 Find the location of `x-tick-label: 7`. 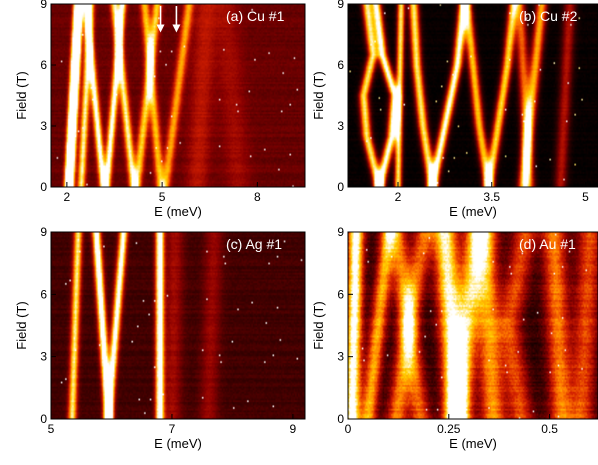

x-tick-label: 7 is located at coordinates (172, 429).